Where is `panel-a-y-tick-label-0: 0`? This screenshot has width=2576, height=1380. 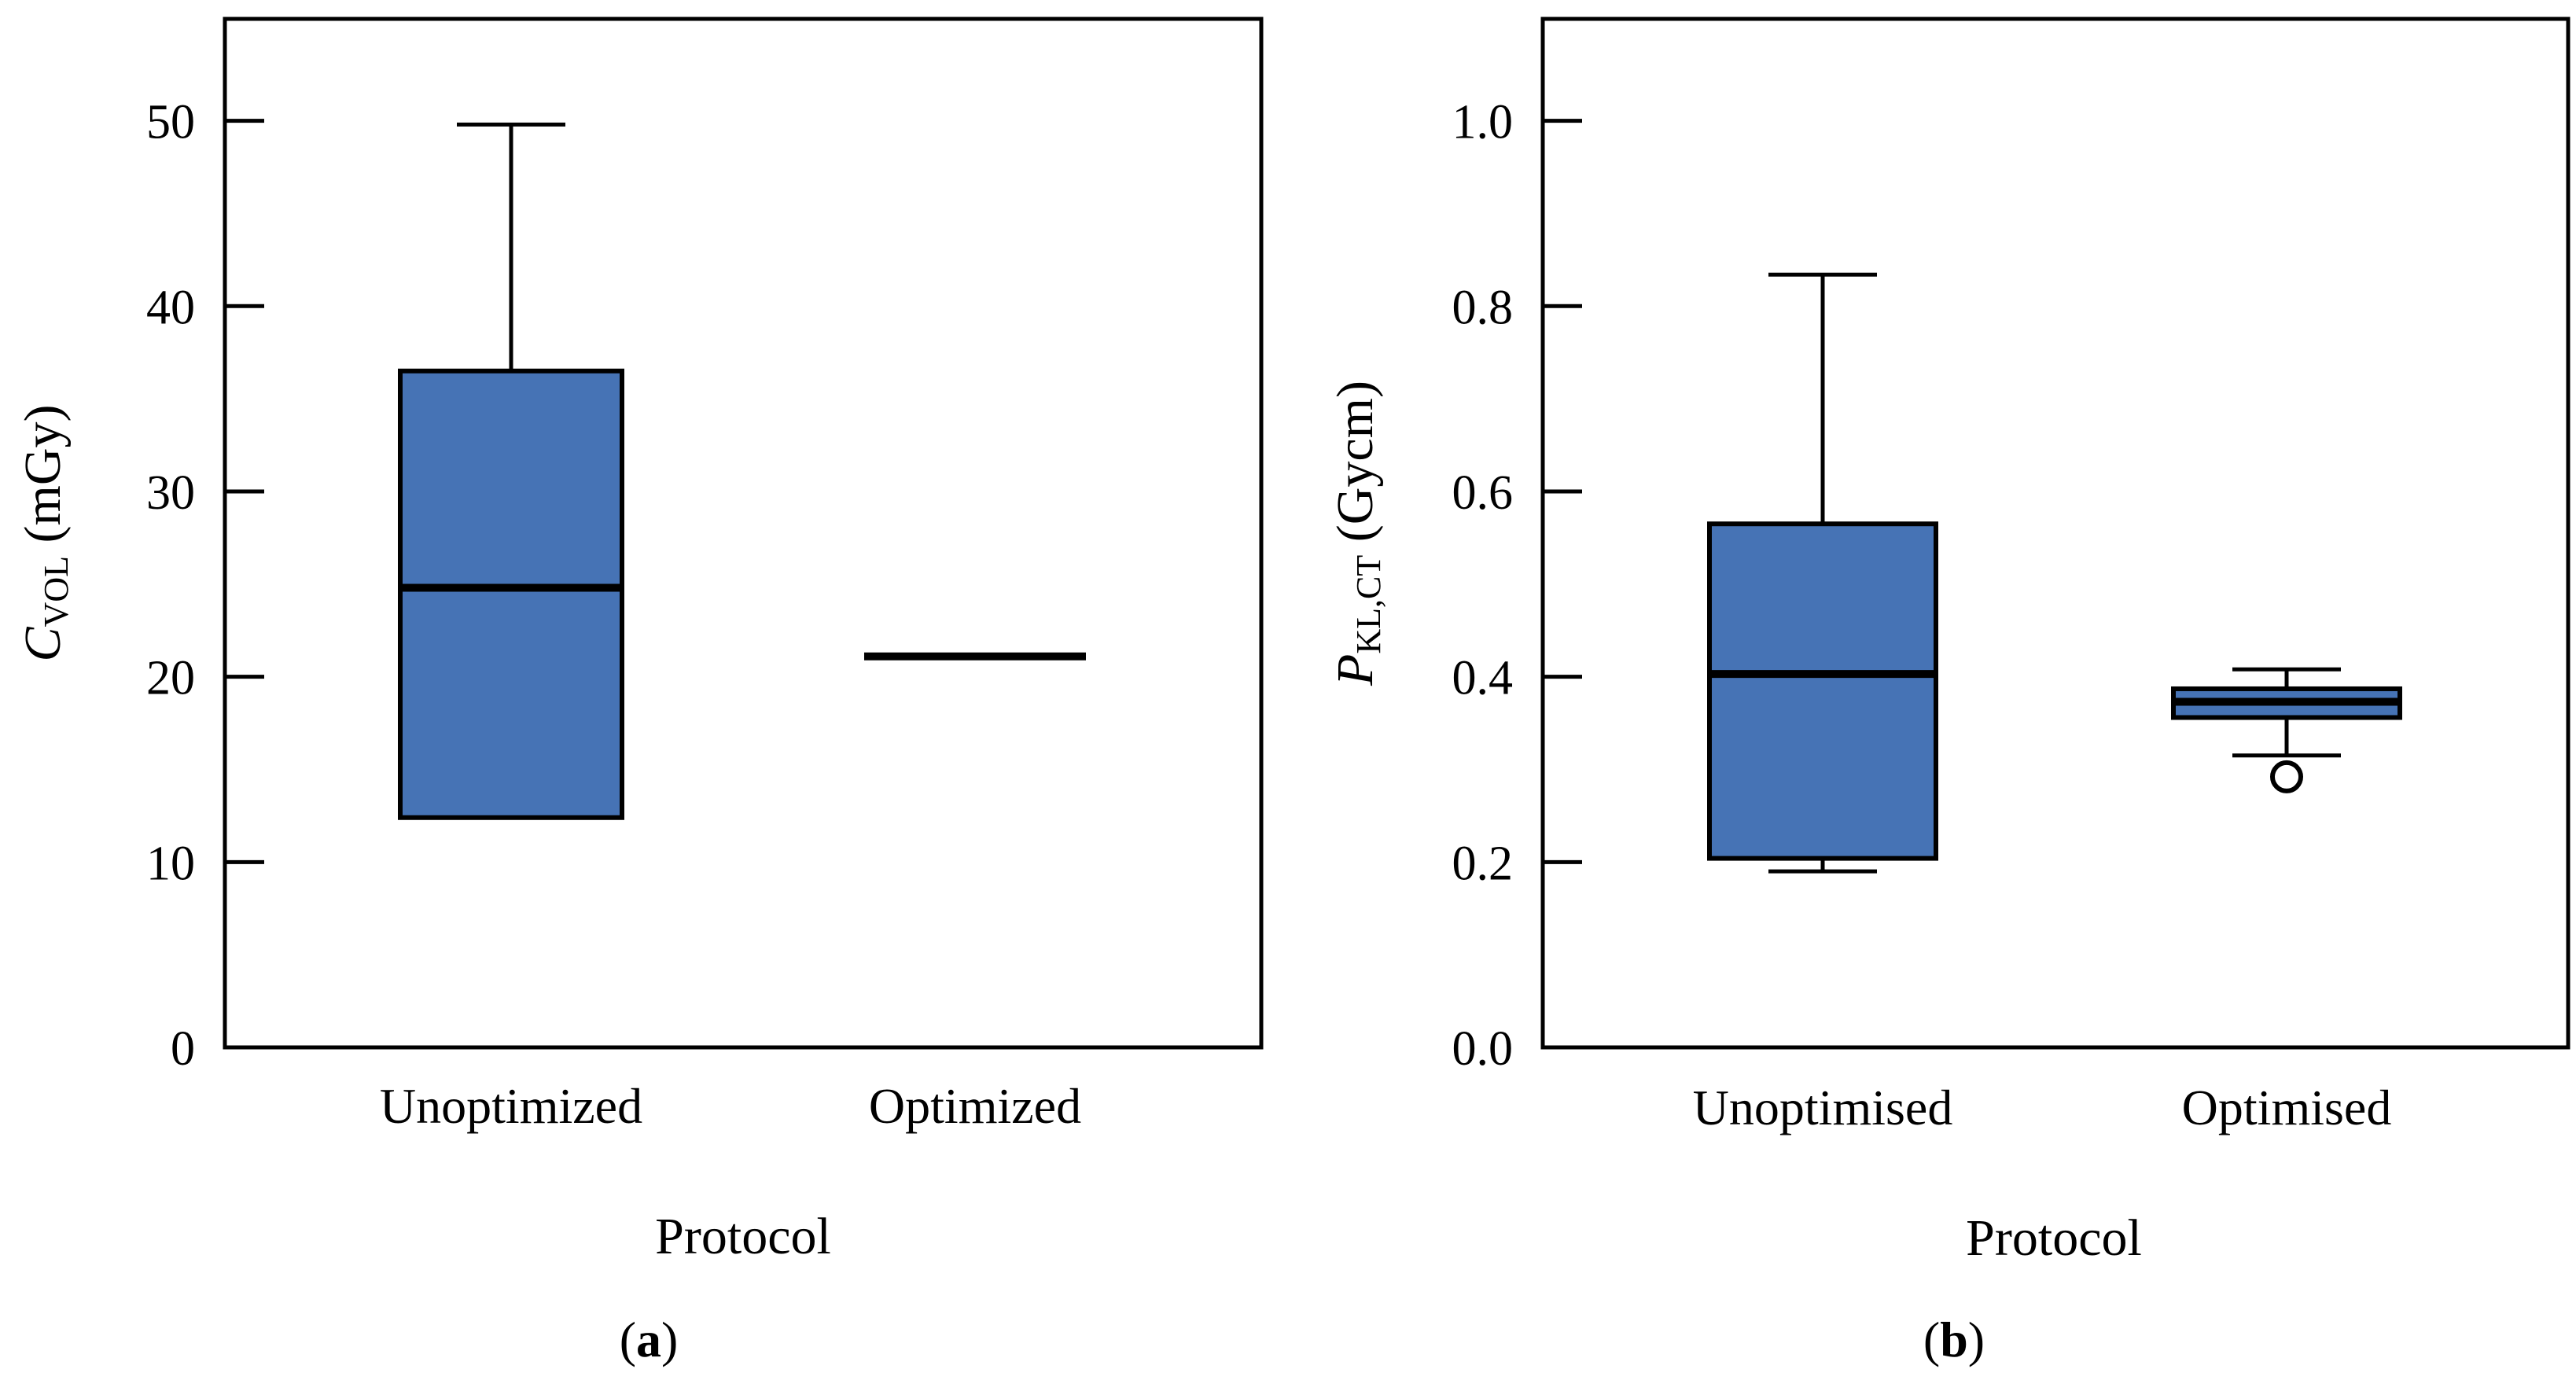
panel-a-y-tick-label-0: 0 is located at coordinates (183, 1049).